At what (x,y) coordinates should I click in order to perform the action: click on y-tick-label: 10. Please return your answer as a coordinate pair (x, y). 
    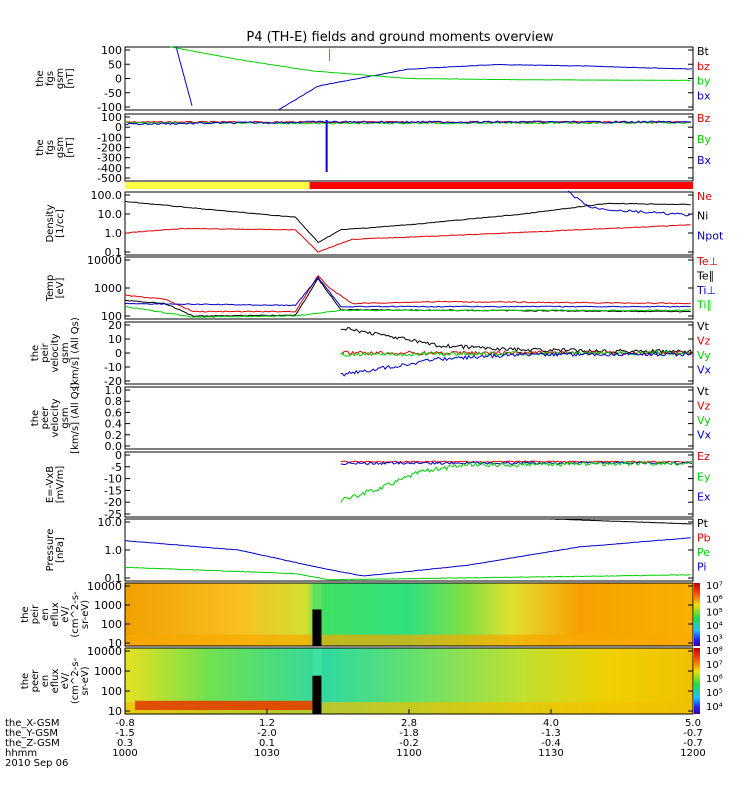
    Looking at the image, I should click on (115, 643).